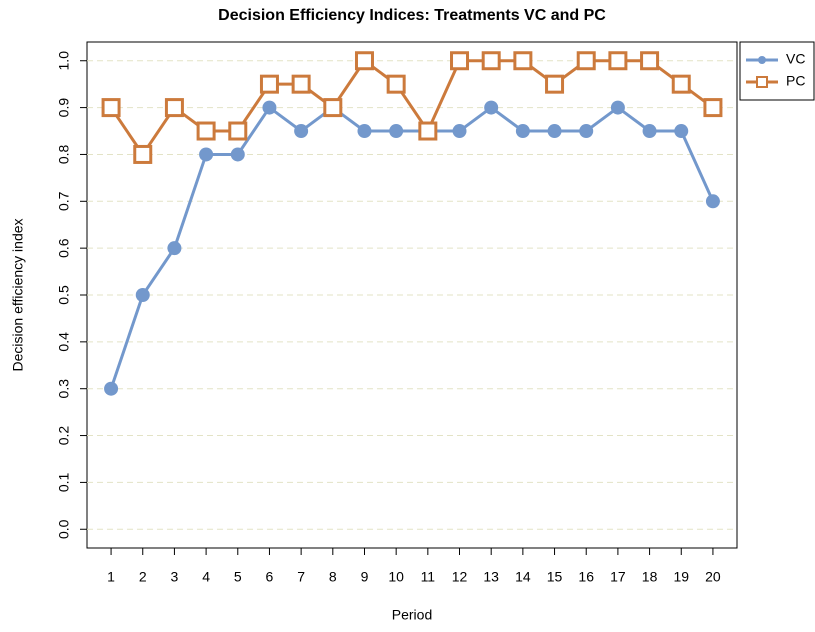 The width and height of the screenshot is (815, 632). Describe the element at coordinates (586, 577) in the screenshot. I see `x-tick-label: 16` at that location.